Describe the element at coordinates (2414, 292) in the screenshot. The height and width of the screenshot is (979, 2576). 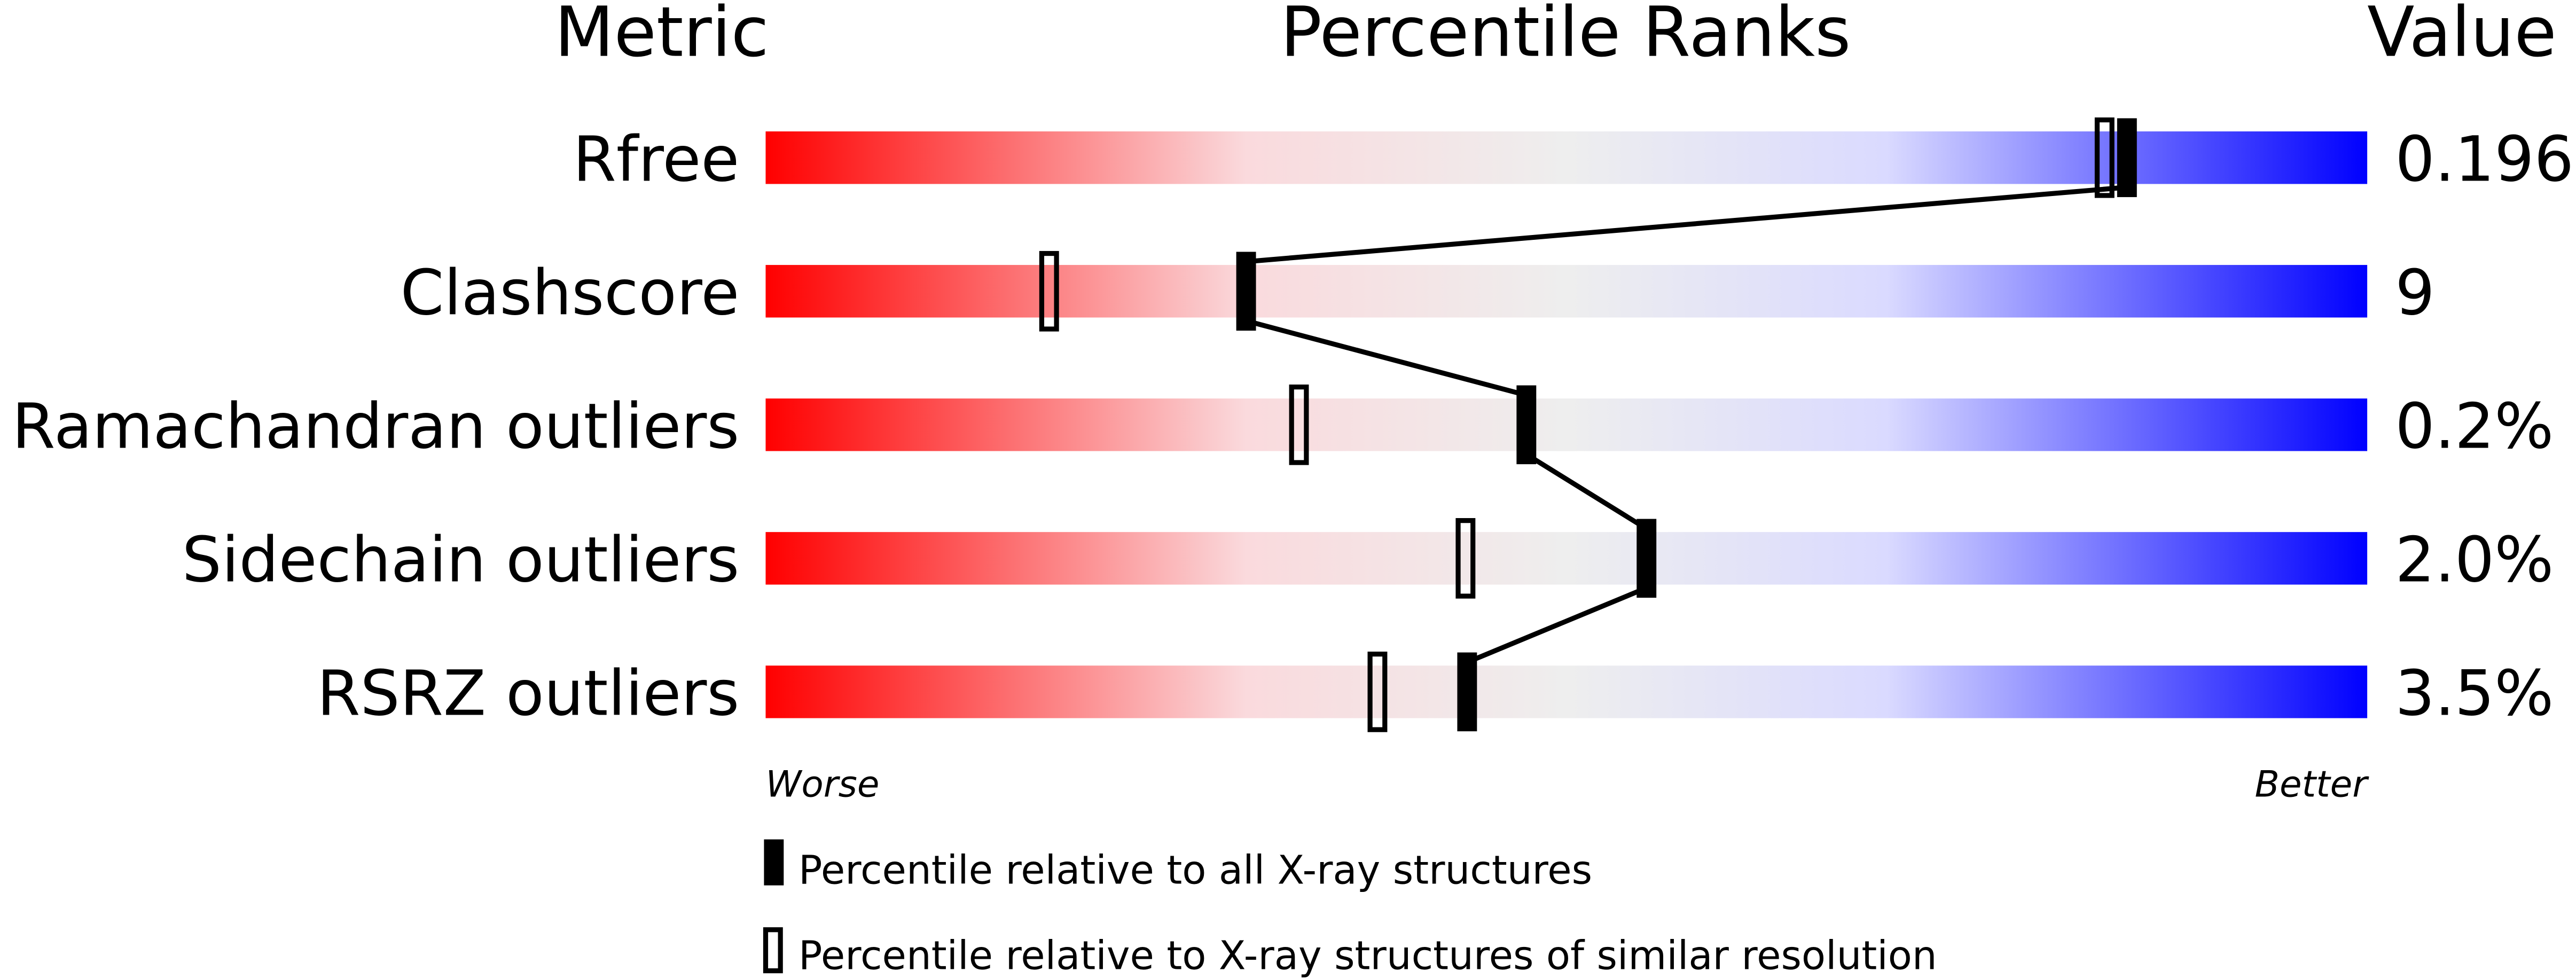
I see `metric-value: 9` at that location.